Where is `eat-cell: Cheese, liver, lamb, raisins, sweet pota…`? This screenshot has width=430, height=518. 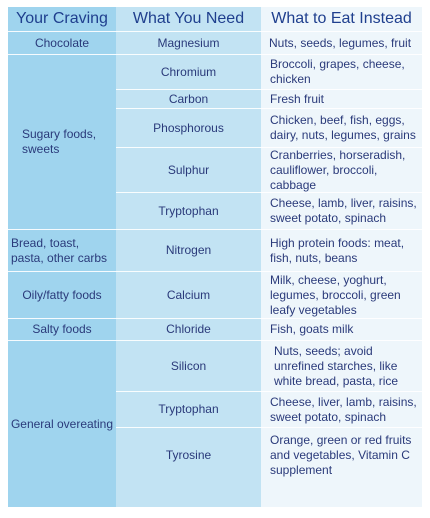
eat-cell: Cheese, liver, lamb, raisins, sweet pota… is located at coordinates (343, 409).